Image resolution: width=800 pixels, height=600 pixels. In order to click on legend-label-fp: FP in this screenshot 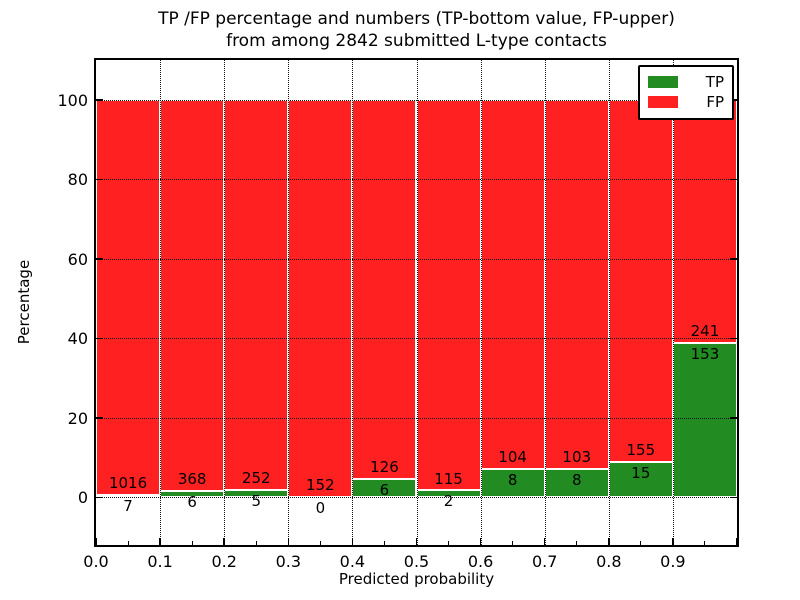, I will do `click(715, 102)`.